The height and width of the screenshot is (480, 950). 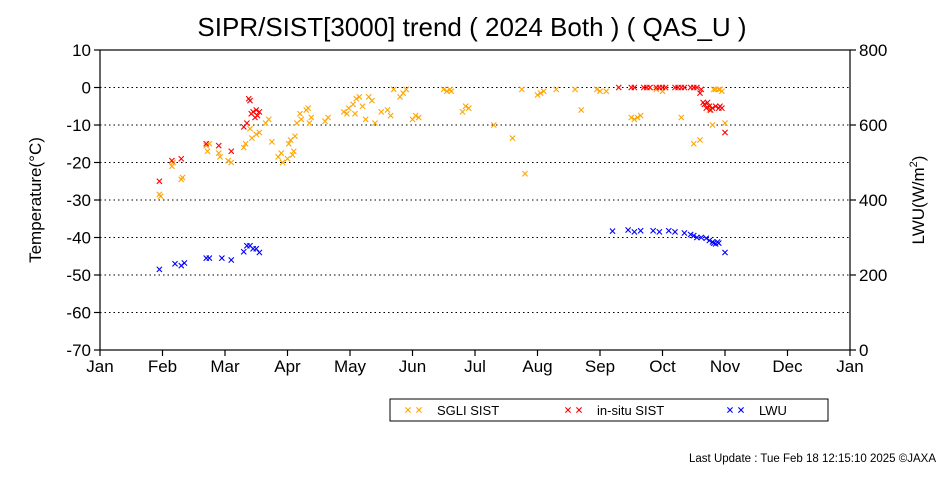 I want to click on legend-item-insitu-sist: in-situ SIST, so click(x=614, y=410).